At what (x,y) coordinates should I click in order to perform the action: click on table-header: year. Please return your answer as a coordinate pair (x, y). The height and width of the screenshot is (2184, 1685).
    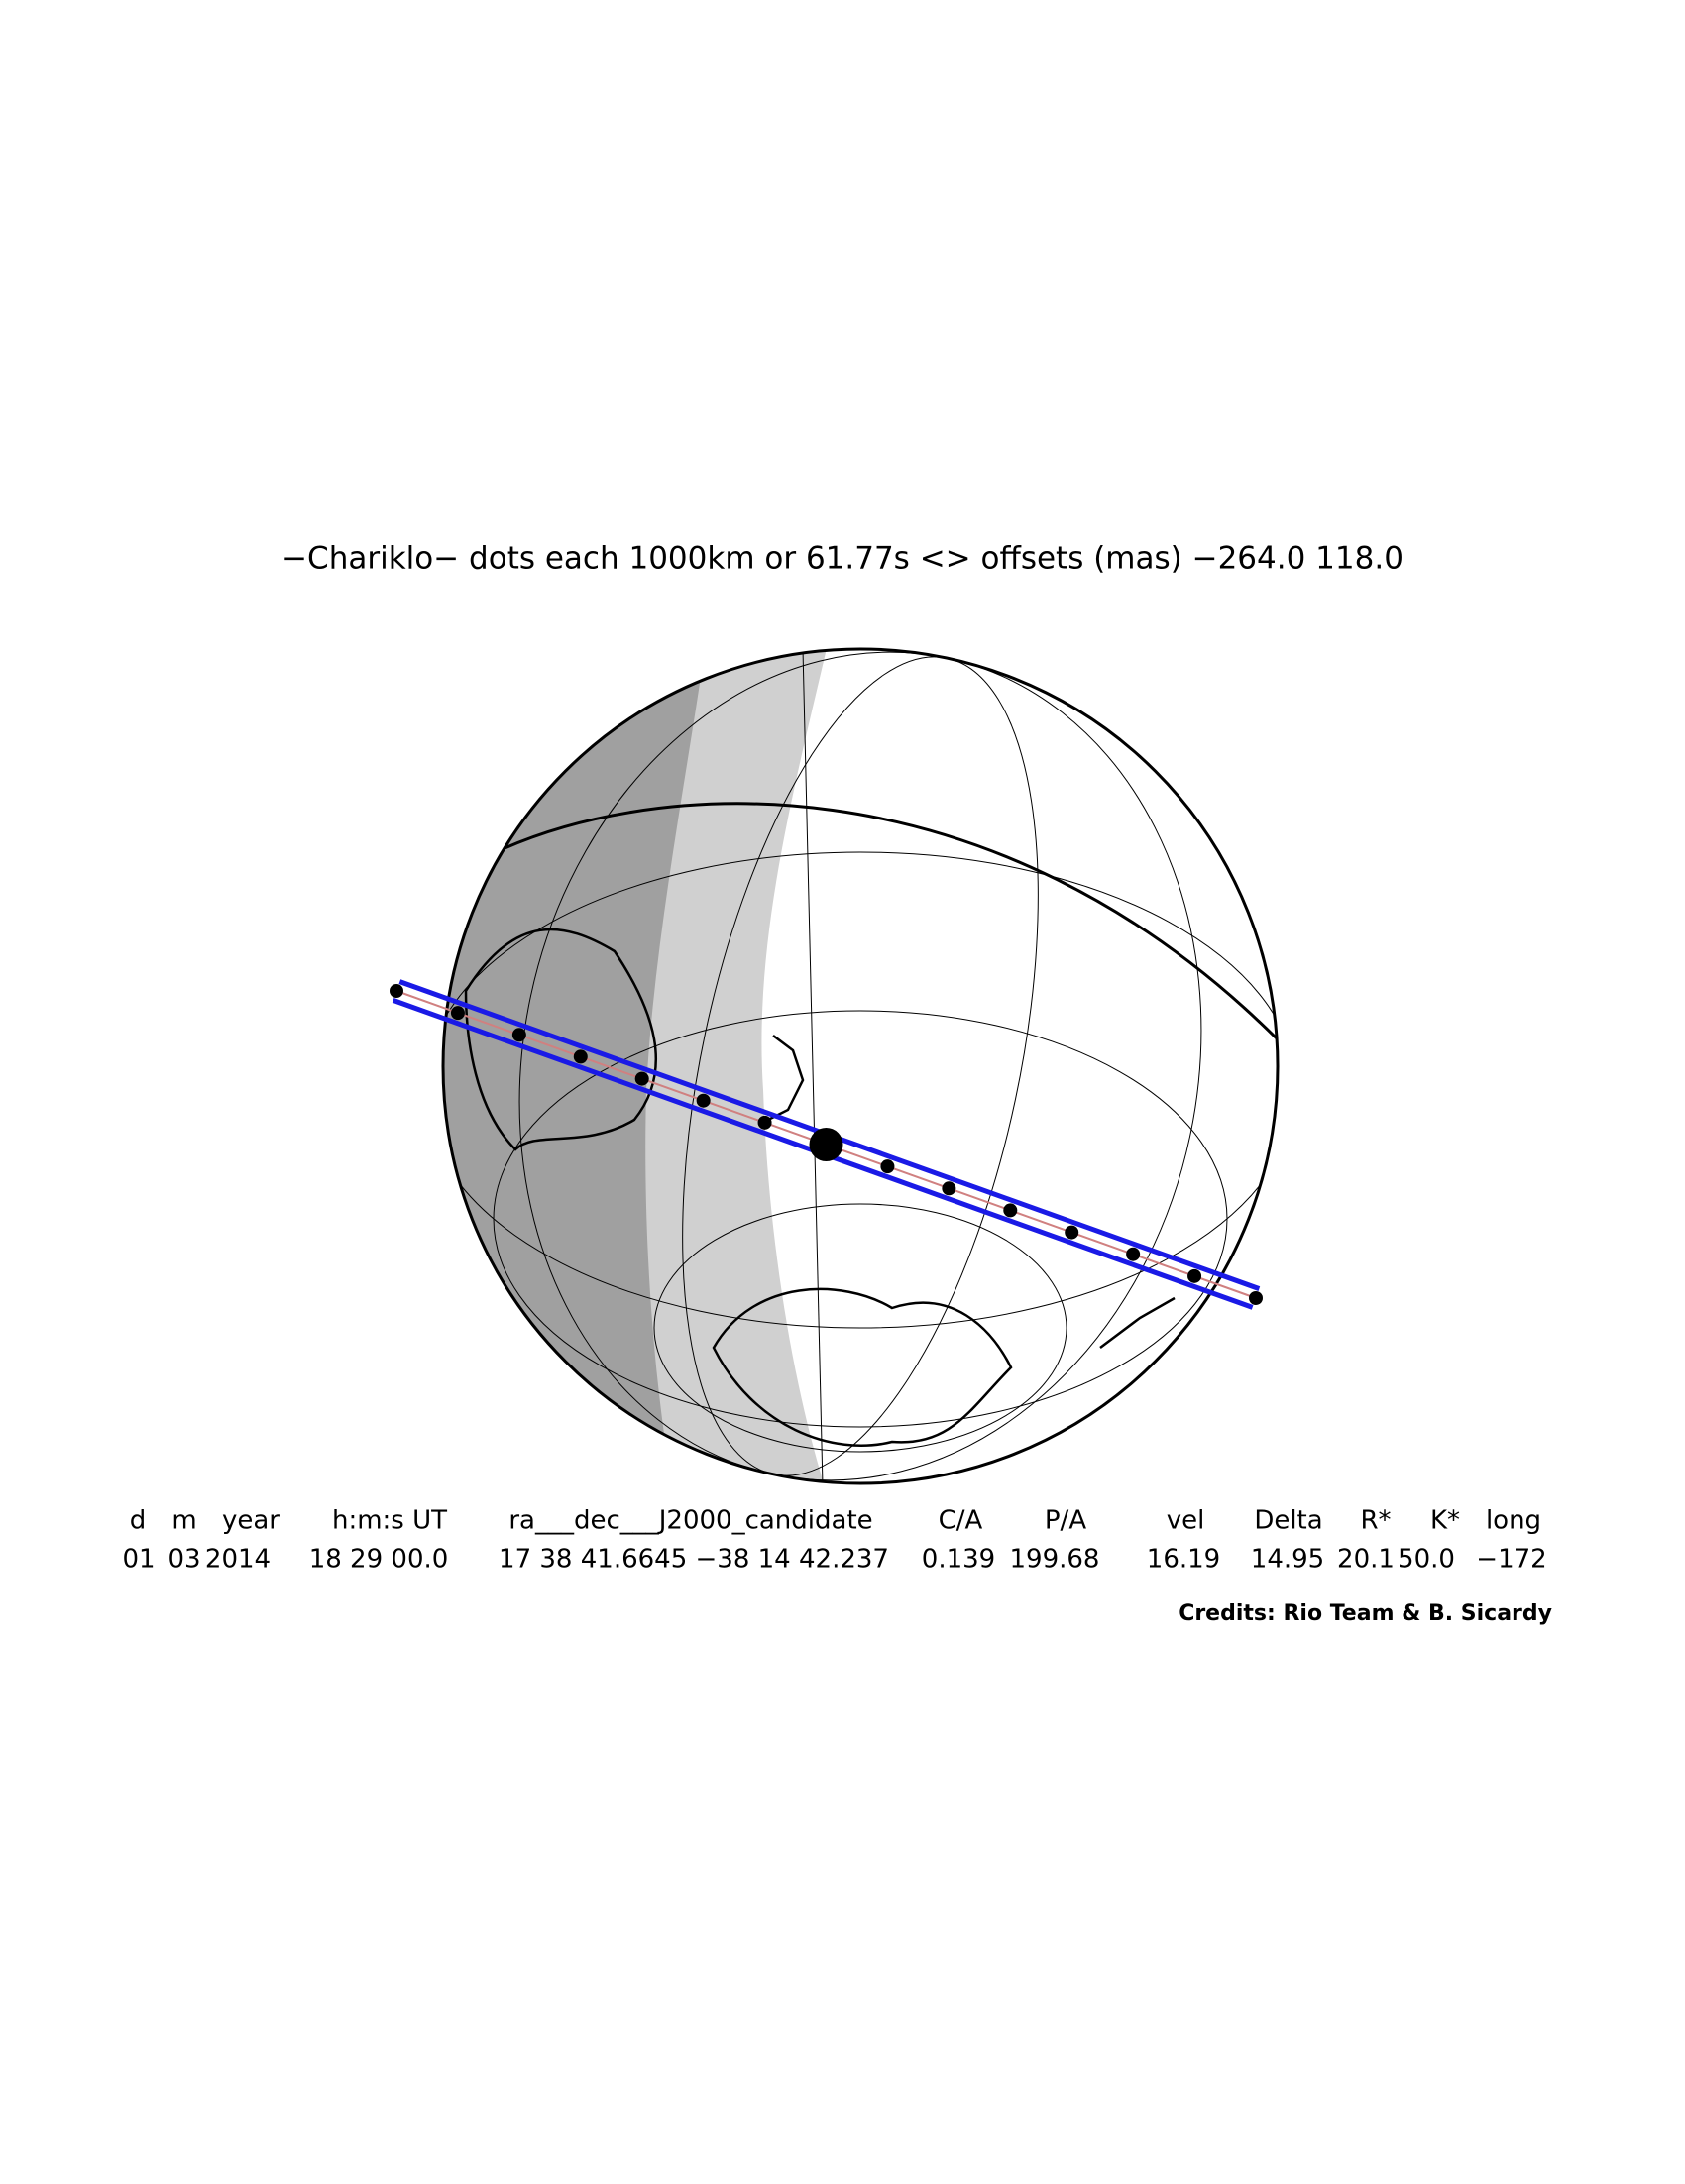
    Looking at the image, I should click on (251, 1521).